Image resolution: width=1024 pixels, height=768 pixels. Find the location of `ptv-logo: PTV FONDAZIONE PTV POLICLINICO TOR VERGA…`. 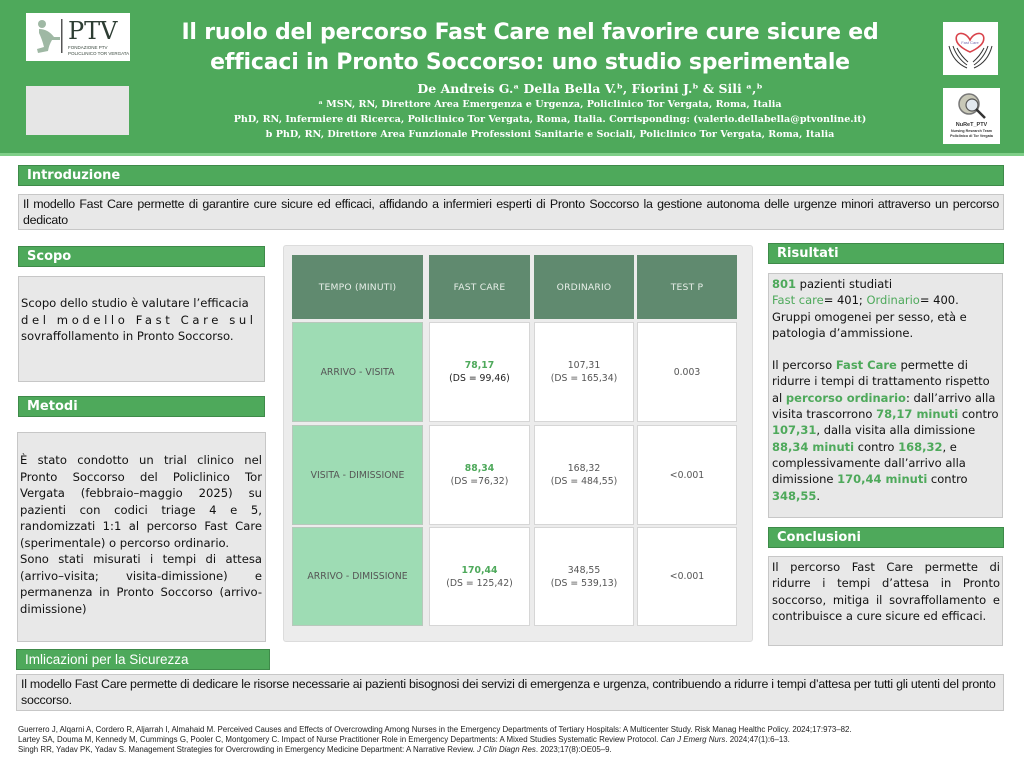

ptv-logo: PTV FONDAZIONE PTV POLICLINICO TOR VERGA… is located at coordinates (78, 37).